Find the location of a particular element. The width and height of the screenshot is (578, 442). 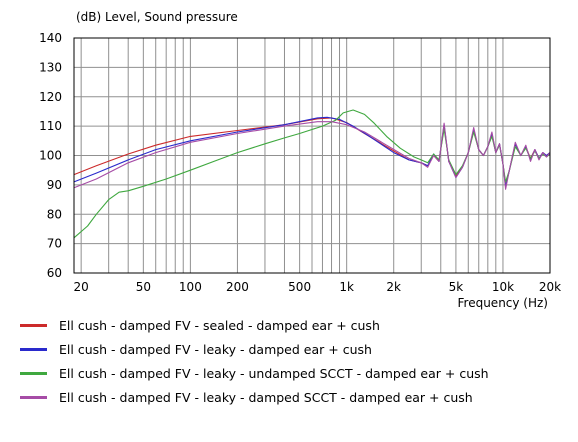

y-tick-label: 110 is located at coordinates (50, 126).